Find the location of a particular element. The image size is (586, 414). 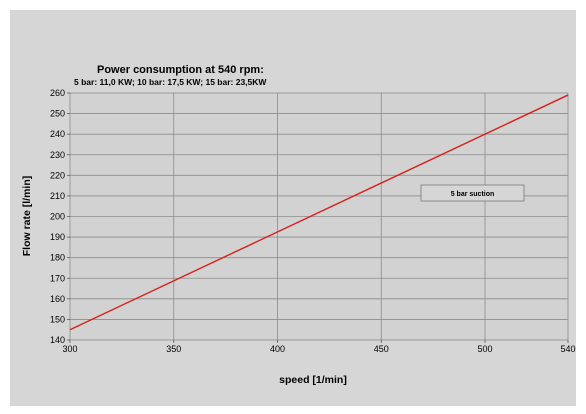

y-tick-label: 260 is located at coordinates (57, 93).